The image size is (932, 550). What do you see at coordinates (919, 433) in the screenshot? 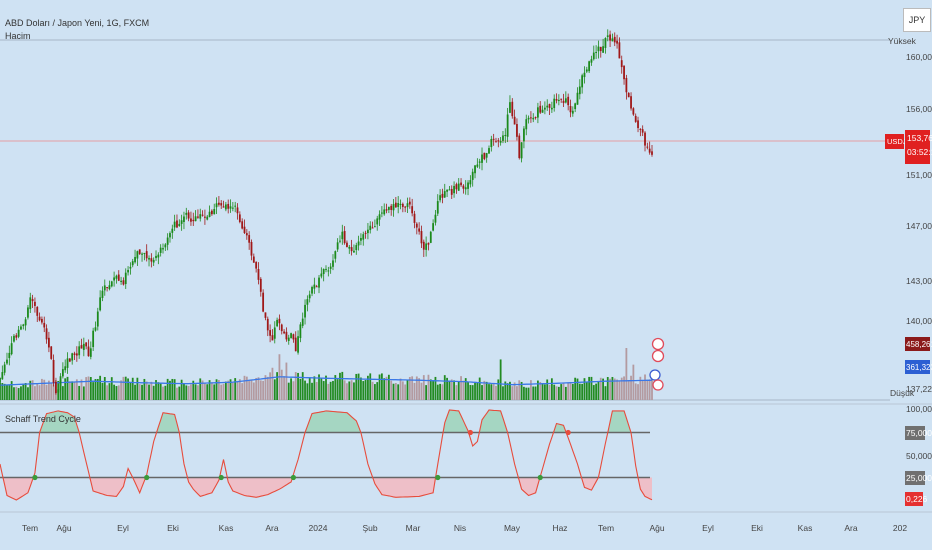
I see `stc-tick-label: 75,000` at bounding box center [919, 433].